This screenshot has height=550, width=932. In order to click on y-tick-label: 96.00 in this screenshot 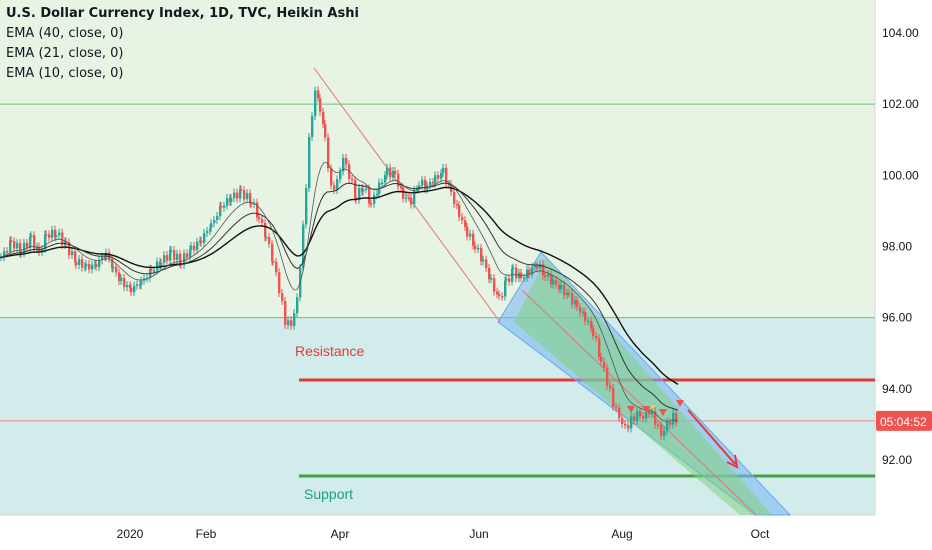, I will do `click(897, 318)`.